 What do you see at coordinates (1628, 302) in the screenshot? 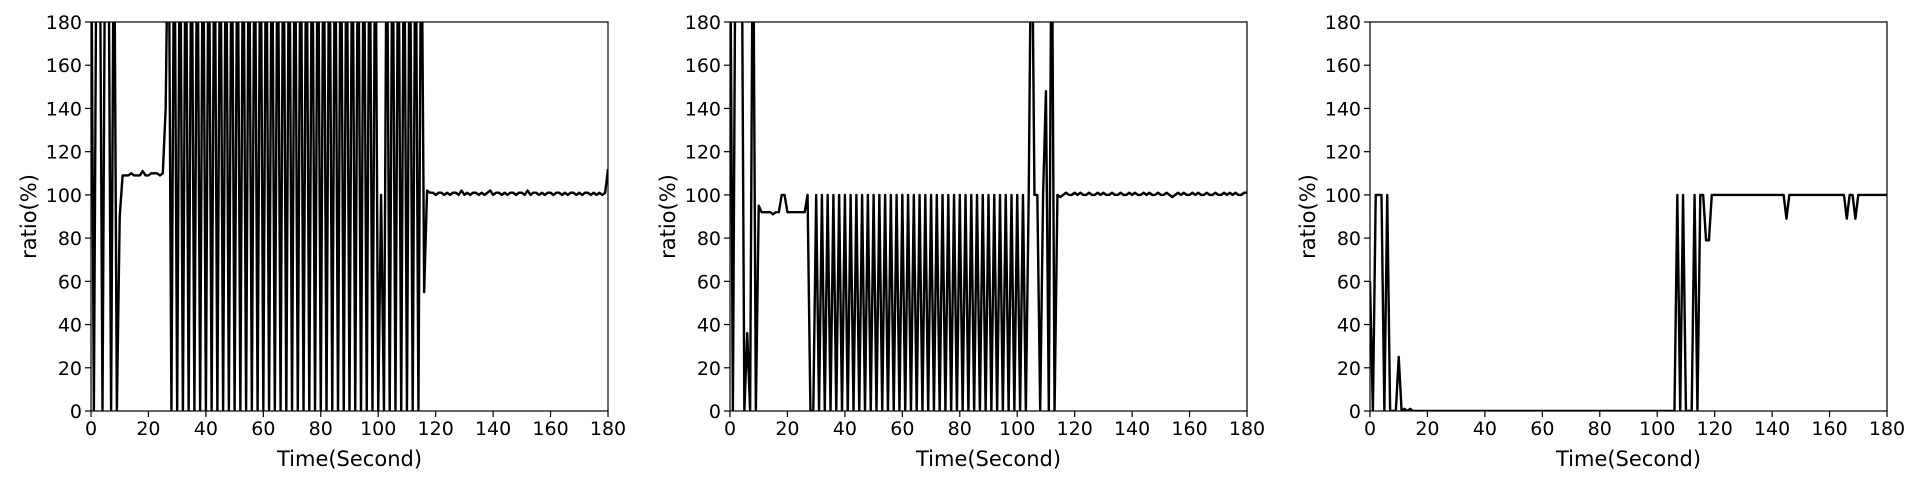
I see `data-line` at bounding box center [1628, 302].